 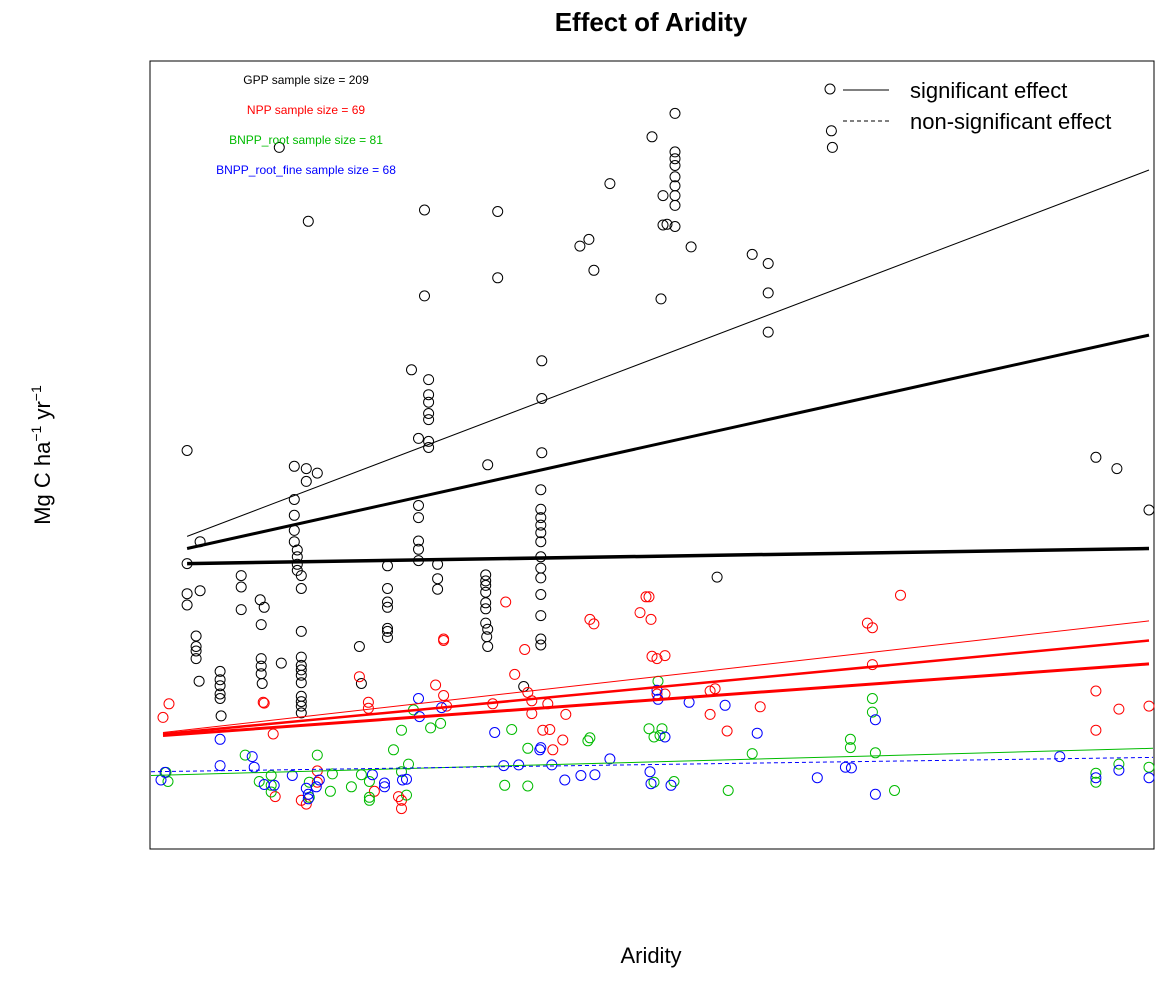 What do you see at coordinates (306, 110) in the screenshot?
I see `sample-size-note: NPP sample size = 69` at bounding box center [306, 110].